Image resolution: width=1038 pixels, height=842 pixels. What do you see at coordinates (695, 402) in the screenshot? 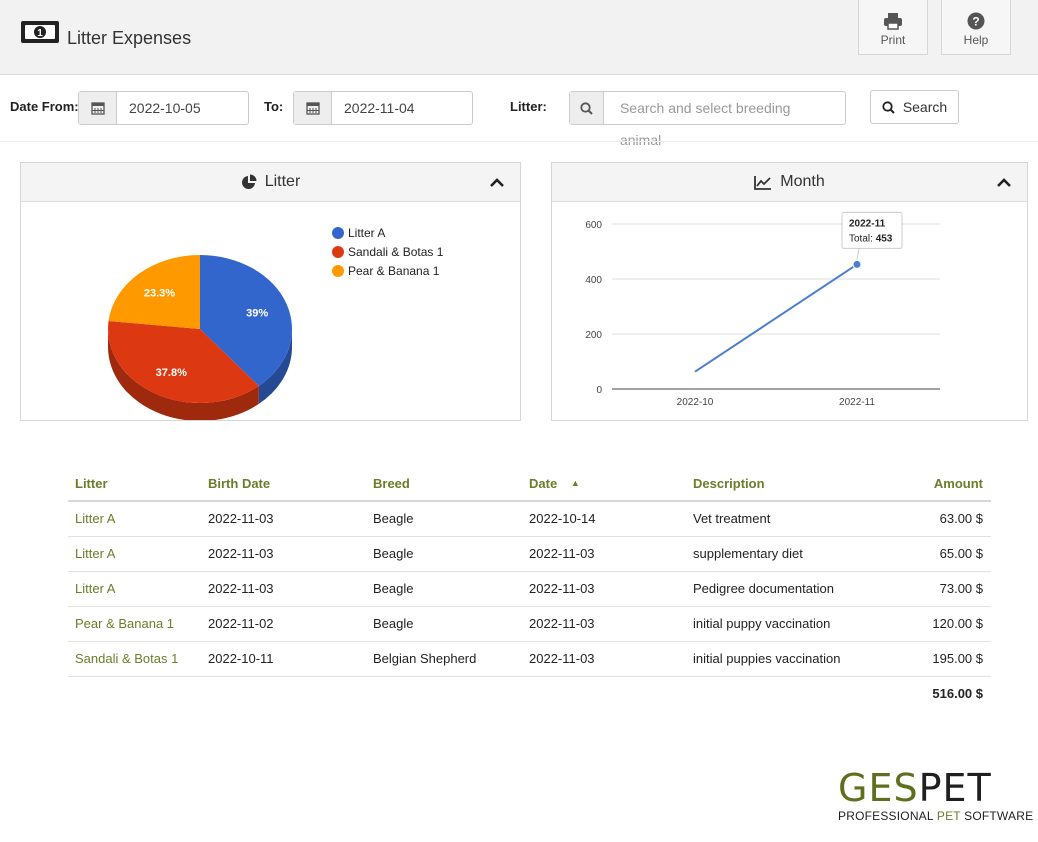
I see `x-tick-label: 2022-10` at bounding box center [695, 402].